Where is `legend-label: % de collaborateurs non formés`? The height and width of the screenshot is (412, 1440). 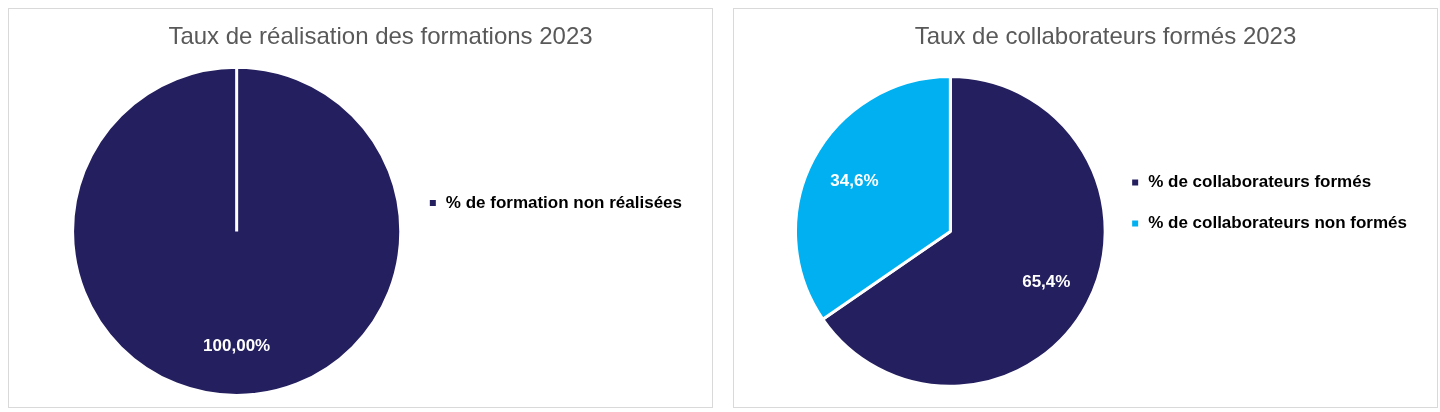 legend-label: % de collaborateurs non formés is located at coordinates (1278, 223).